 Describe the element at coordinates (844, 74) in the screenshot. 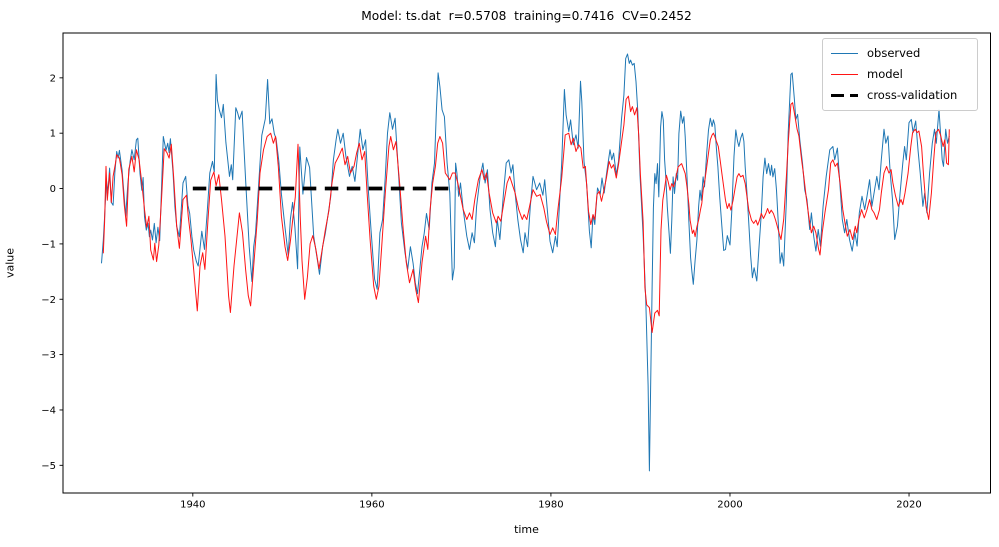

I see `model-line-sample-icon` at that location.